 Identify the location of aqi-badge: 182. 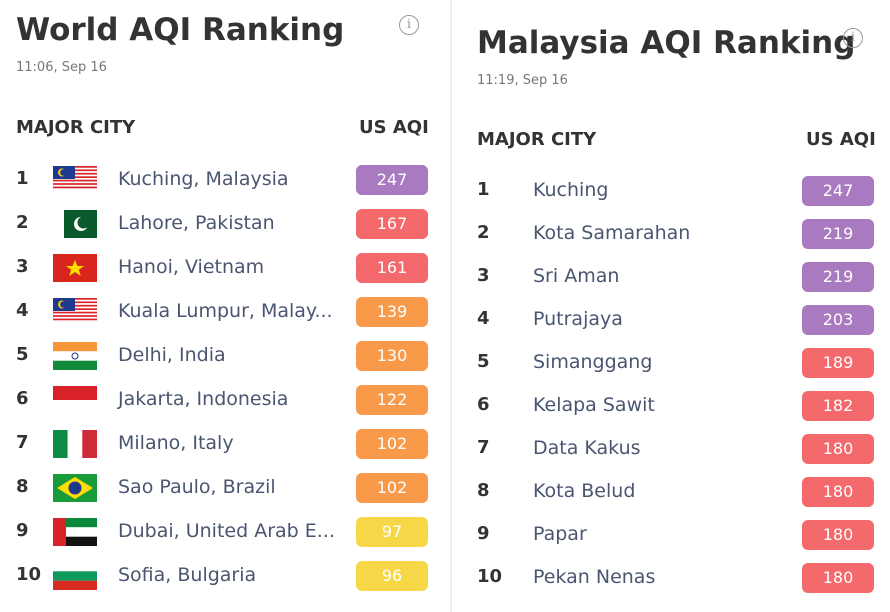
(838, 406).